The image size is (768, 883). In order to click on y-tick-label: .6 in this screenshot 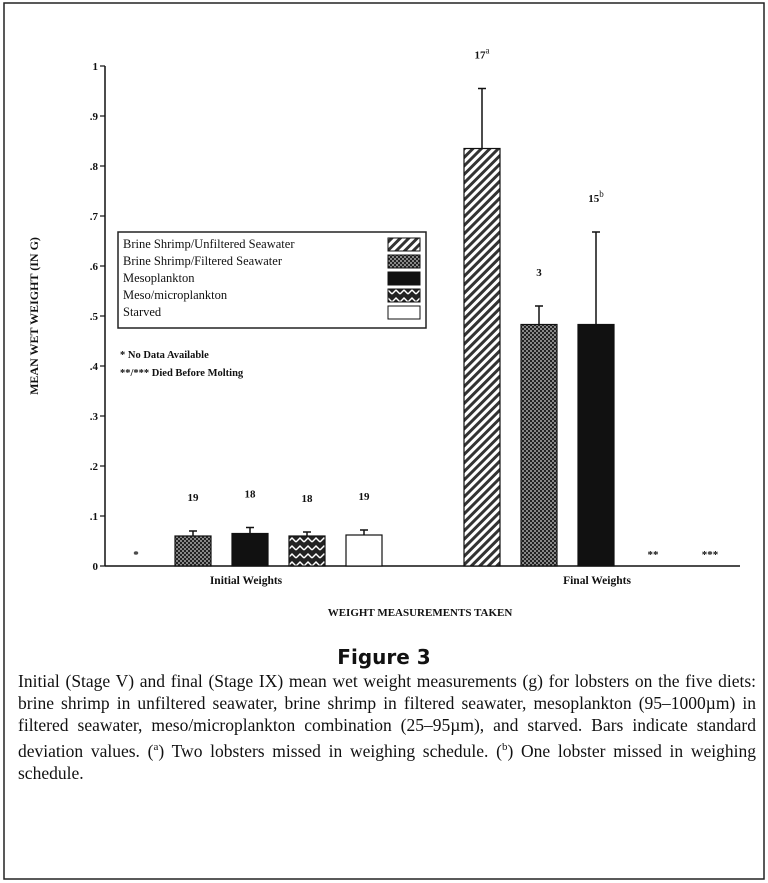, I will do `click(94, 267)`.